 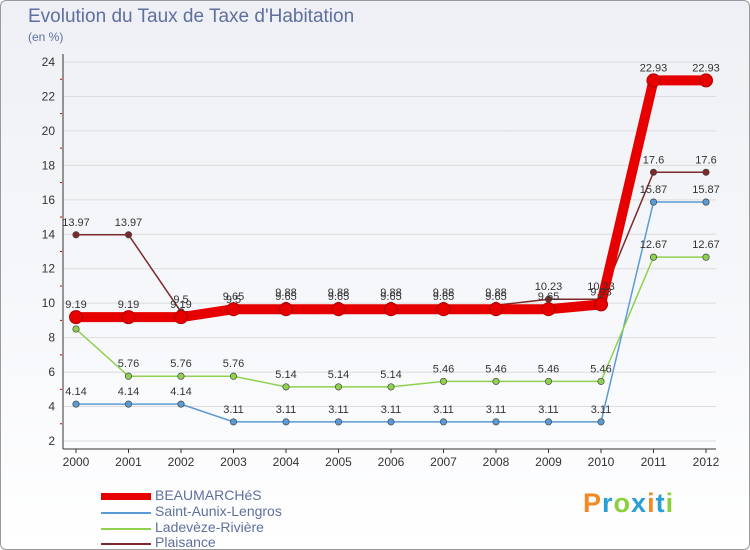 What do you see at coordinates (49, 269) in the screenshot?
I see `y-tick-label: 12` at bounding box center [49, 269].